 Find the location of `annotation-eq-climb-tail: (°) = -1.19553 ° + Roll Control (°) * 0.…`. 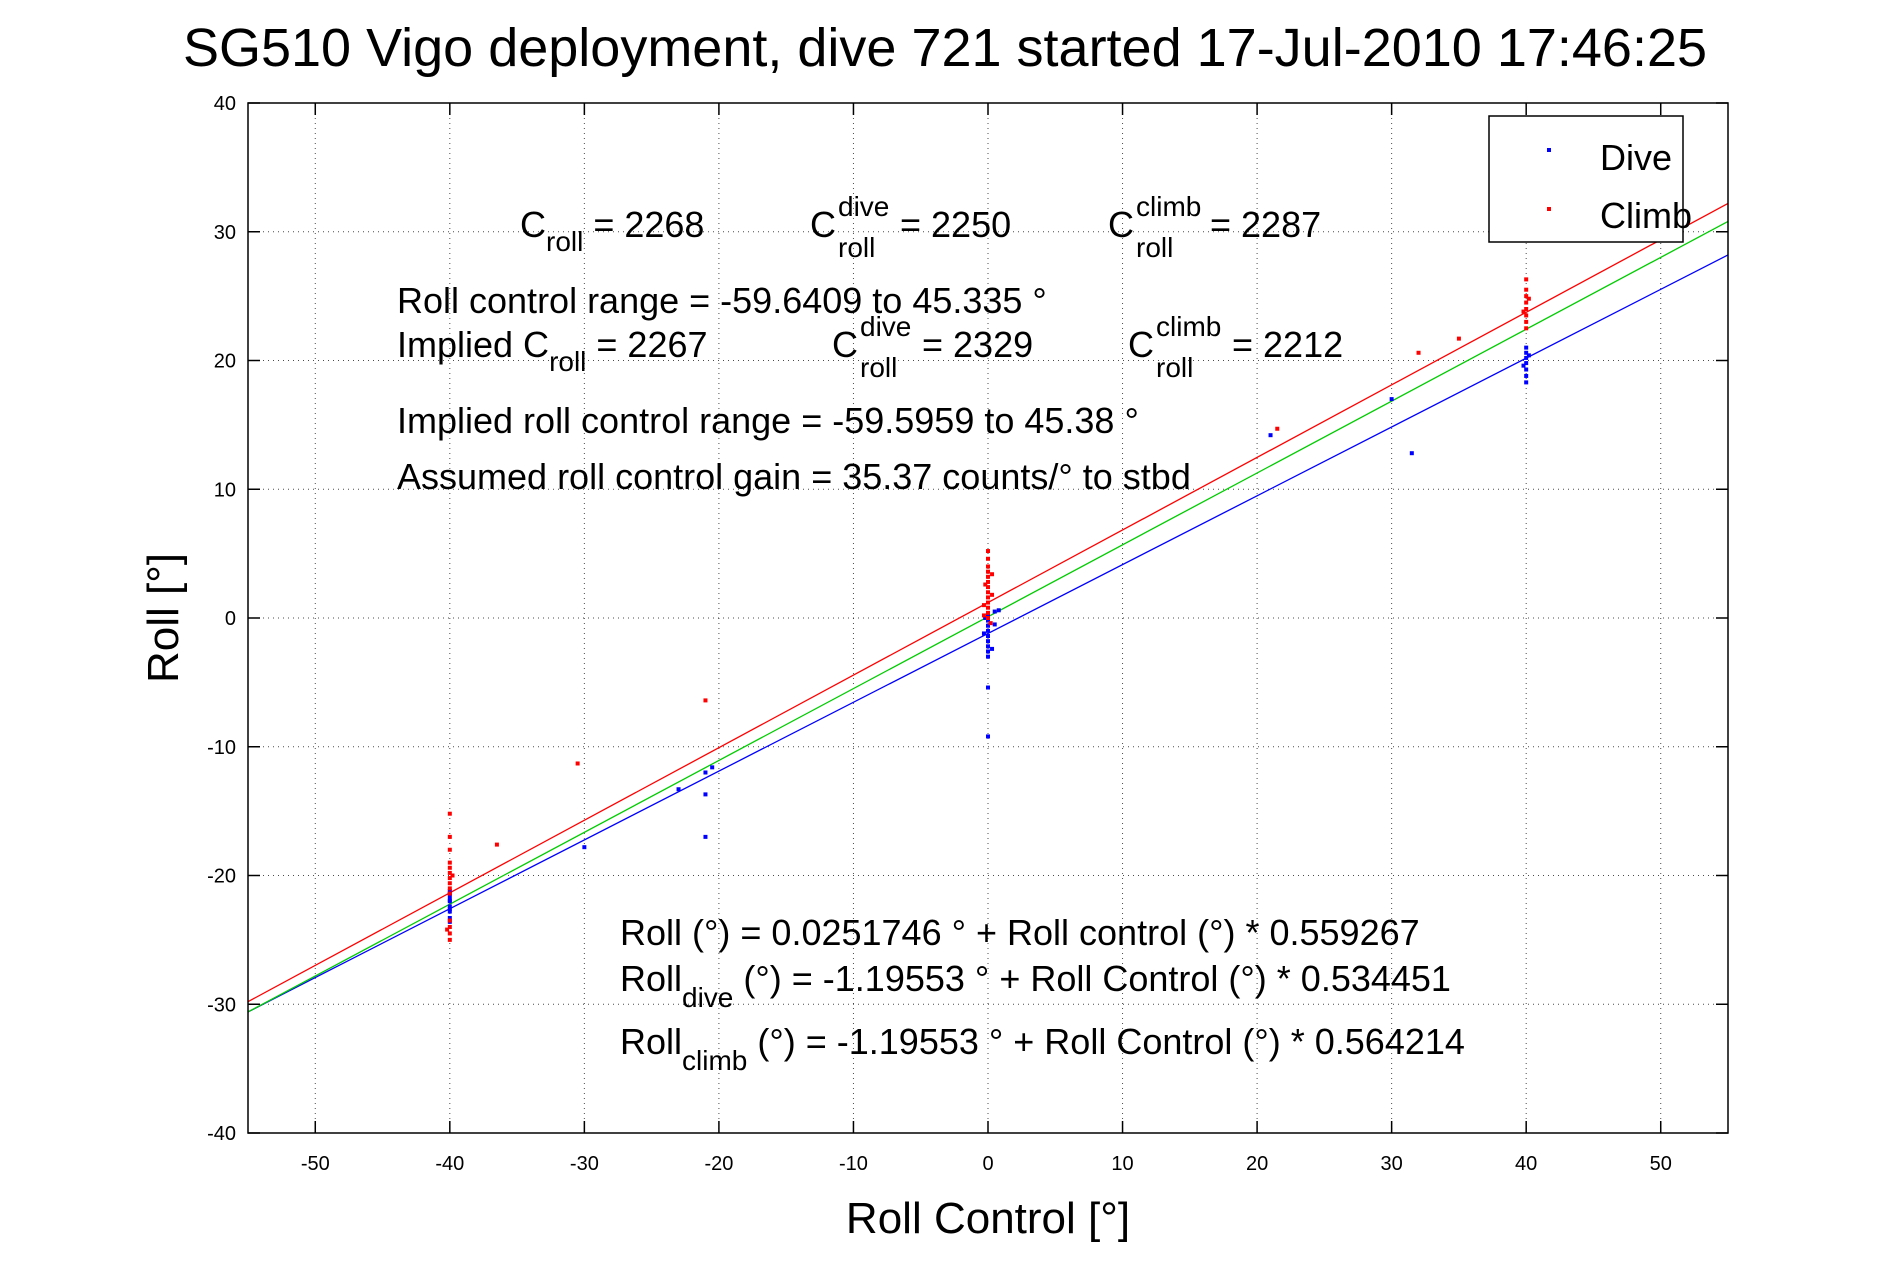

annotation-eq-climb-tail: (°) = -1.19553 ° + Roll Control (°) * 0.… is located at coordinates (1106, 1041).